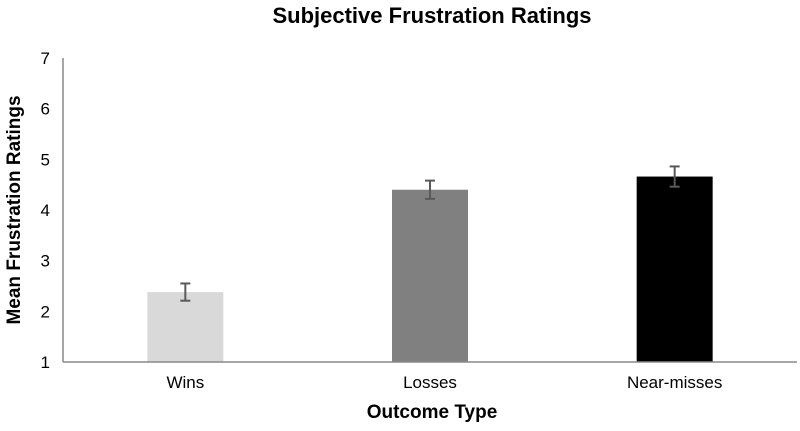 This screenshot has height=431, width=800. What do you see at coordinates (14, 209) in the screenshot?
I see `y-axis-title: Mean Frustration Ratings` at bounding box center [14, 209].